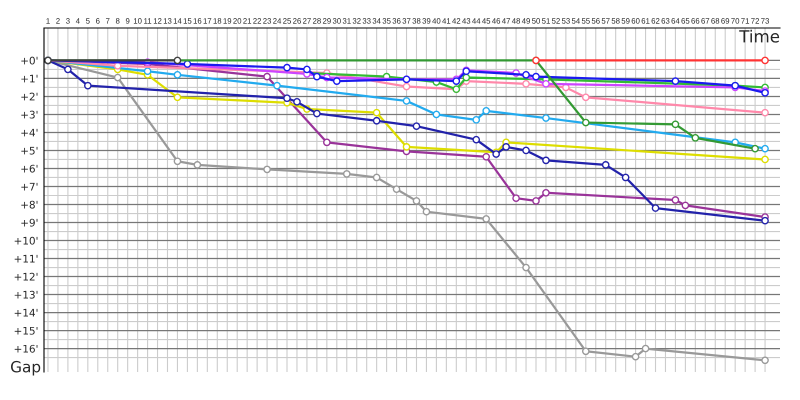 The width and height of the screenshot is (800, 400). What do you see at coordinates (29, 60) in the screenshot?
I see `y-tick-label: +0'` at bounding box center [29, 60].